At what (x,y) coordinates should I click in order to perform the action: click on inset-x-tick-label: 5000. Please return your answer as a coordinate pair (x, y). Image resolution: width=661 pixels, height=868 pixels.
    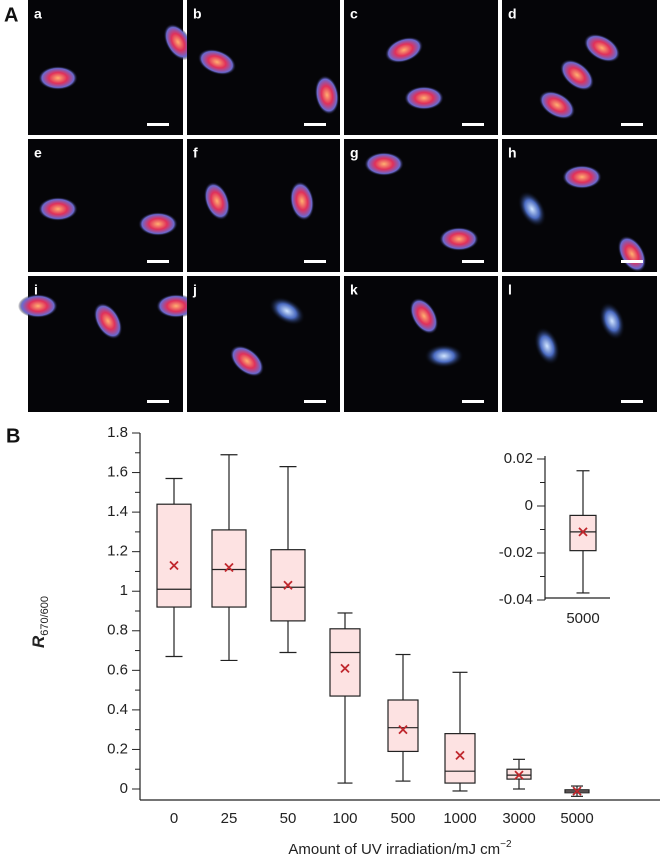
    Looking at the image, I should click on (582, 618).